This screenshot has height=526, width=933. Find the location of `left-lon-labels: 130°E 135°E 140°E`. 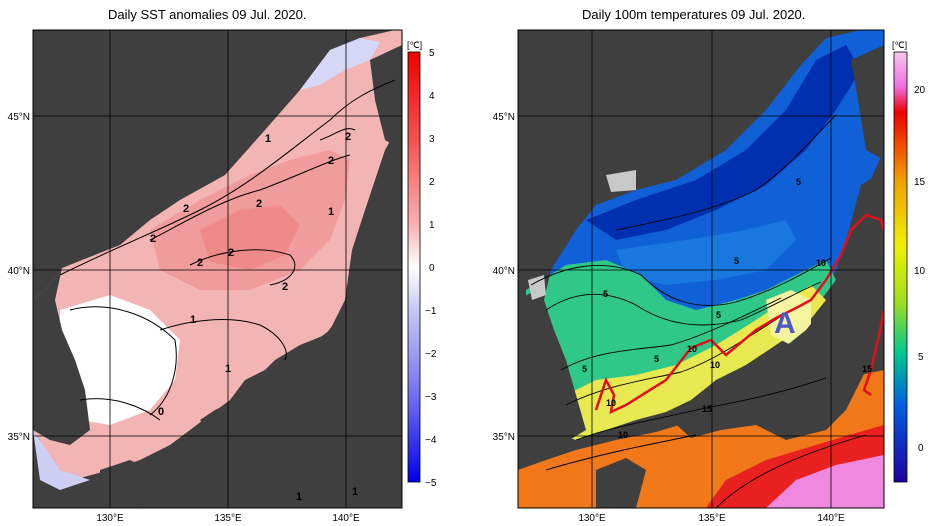

left-lon-labels: 130°E 135°E 140°E is located at coordinates (228, 518).